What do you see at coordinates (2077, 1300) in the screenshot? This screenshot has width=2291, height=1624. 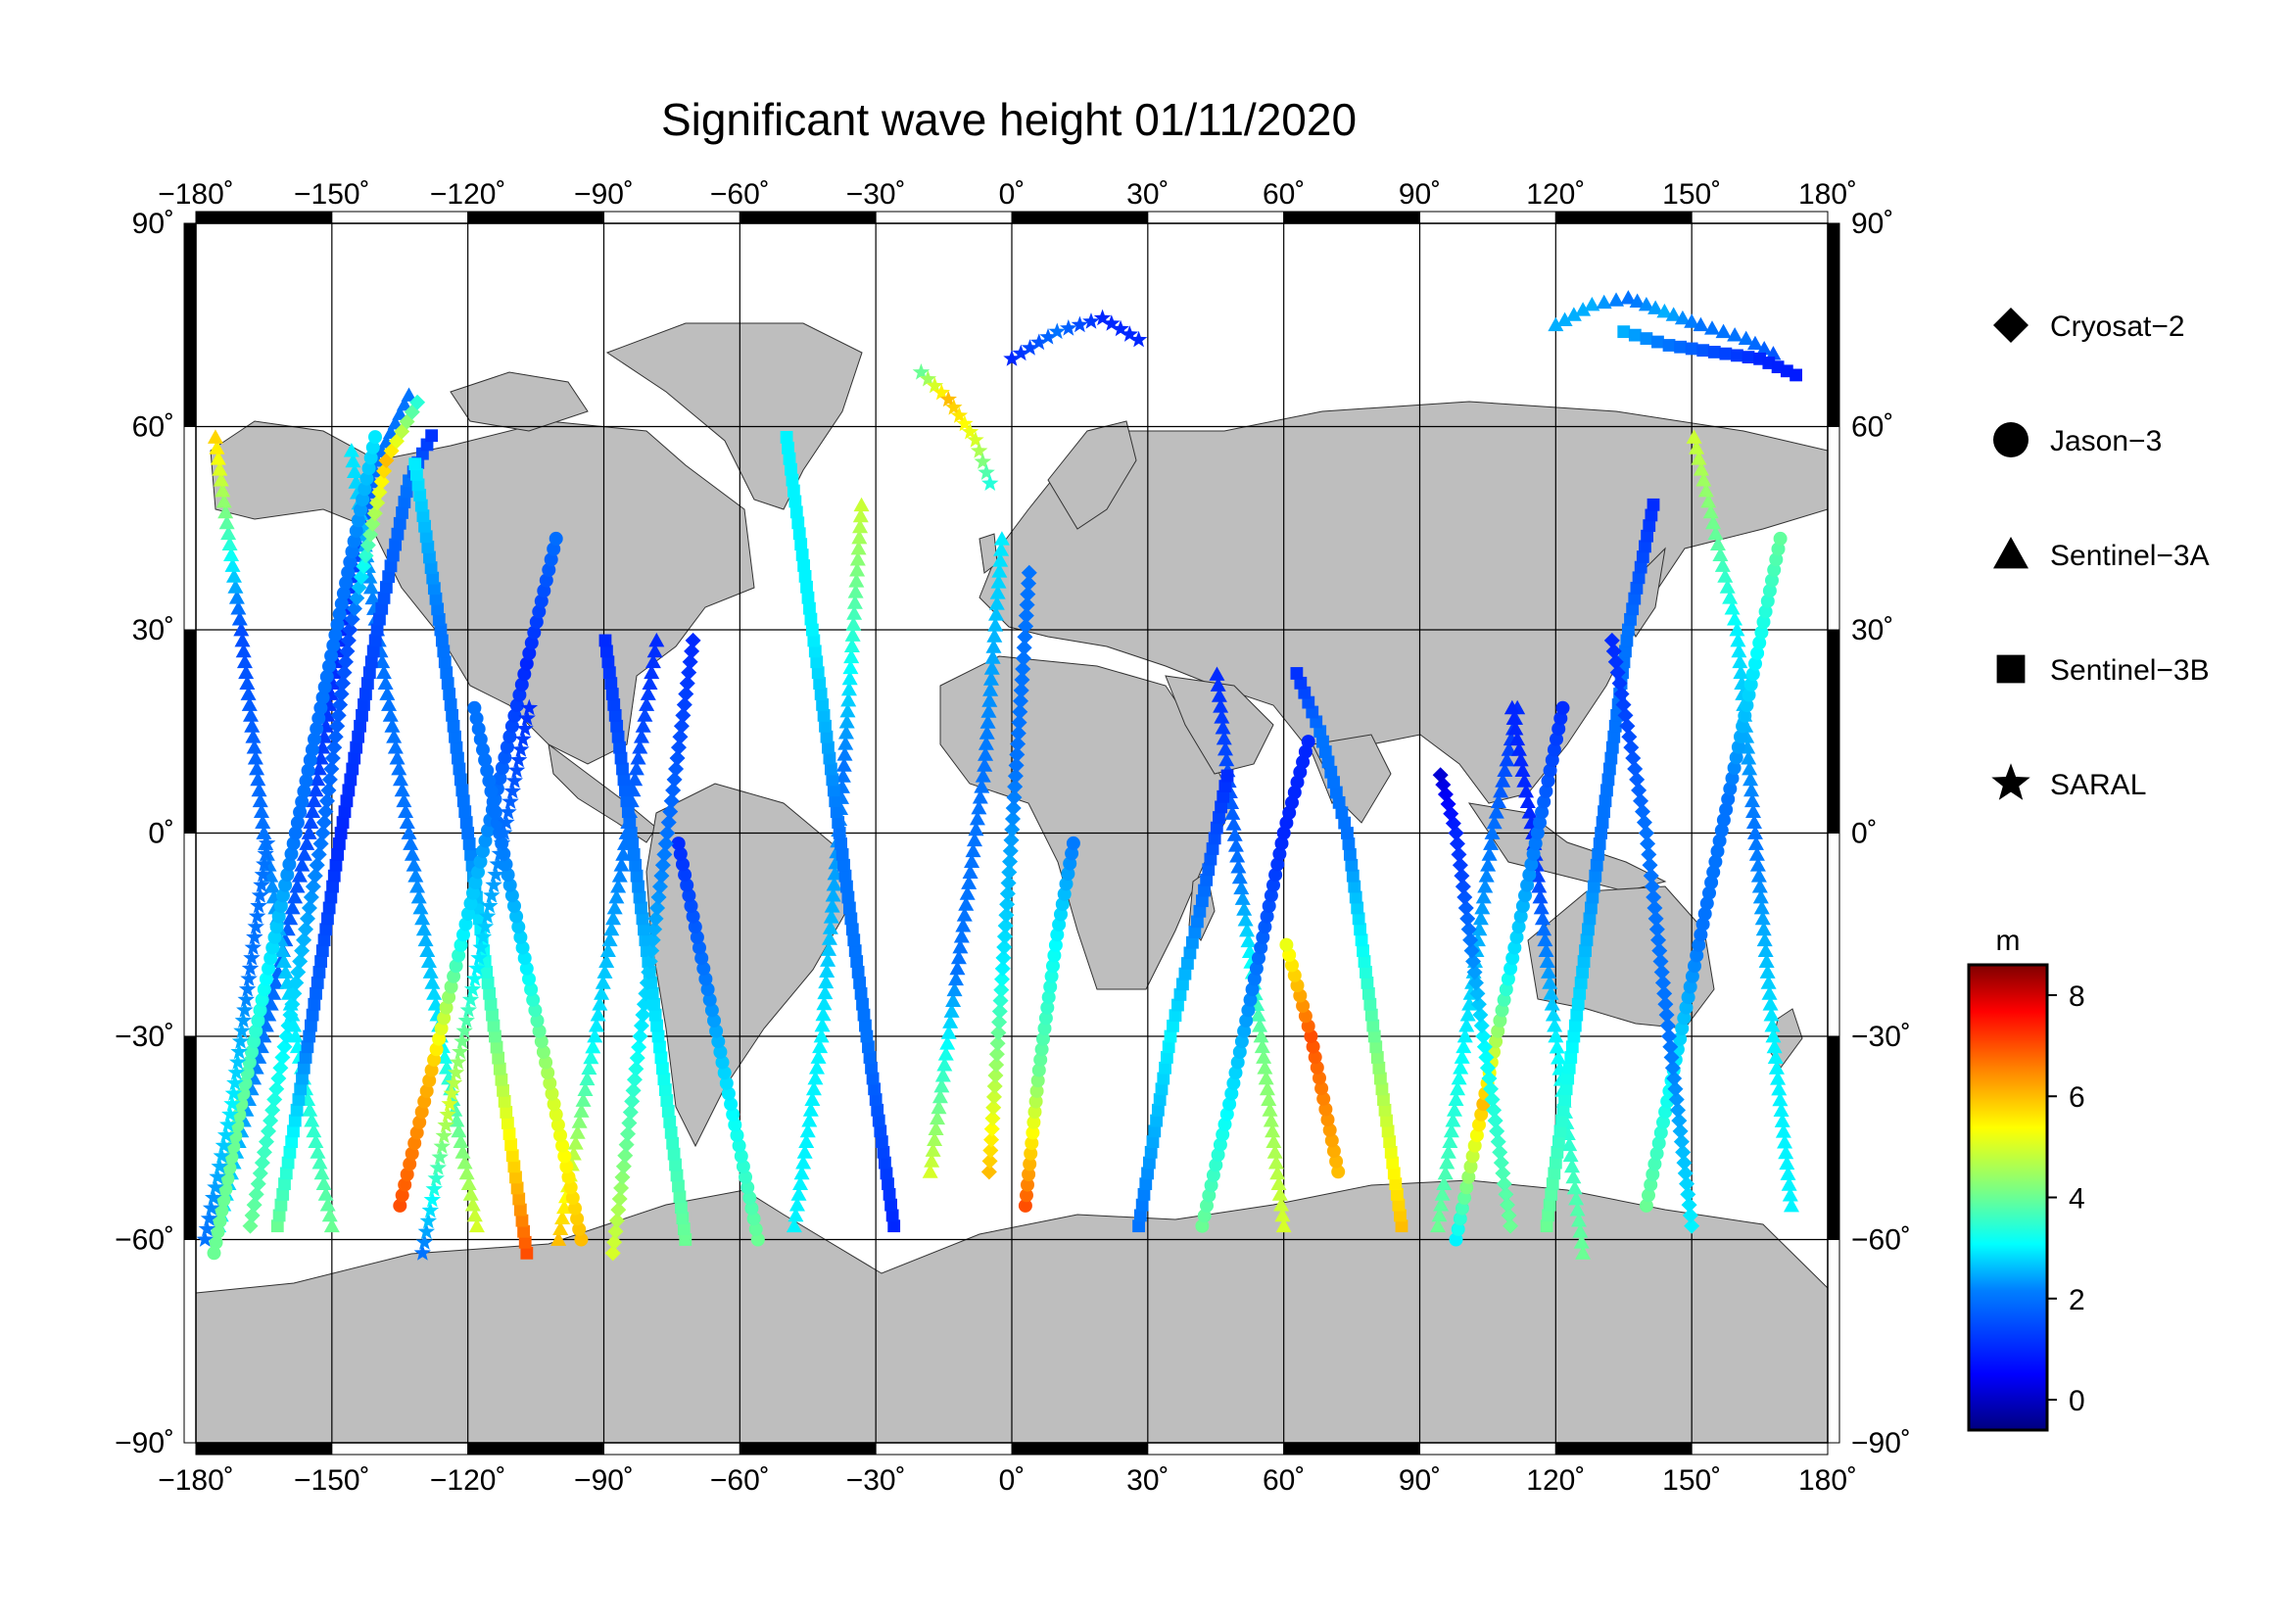 I see `colorbar-tick-label: 2` at bounding box center [2077, 1300].